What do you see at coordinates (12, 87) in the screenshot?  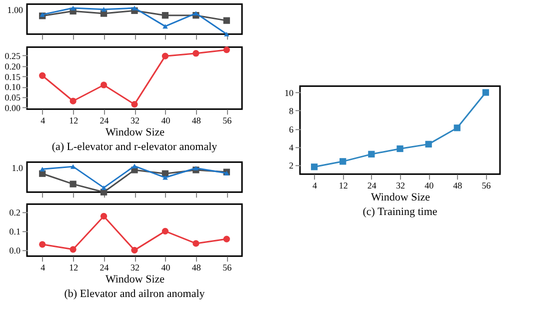 I see `y-tick-label: 0.10` at bounding box center [12, 87].